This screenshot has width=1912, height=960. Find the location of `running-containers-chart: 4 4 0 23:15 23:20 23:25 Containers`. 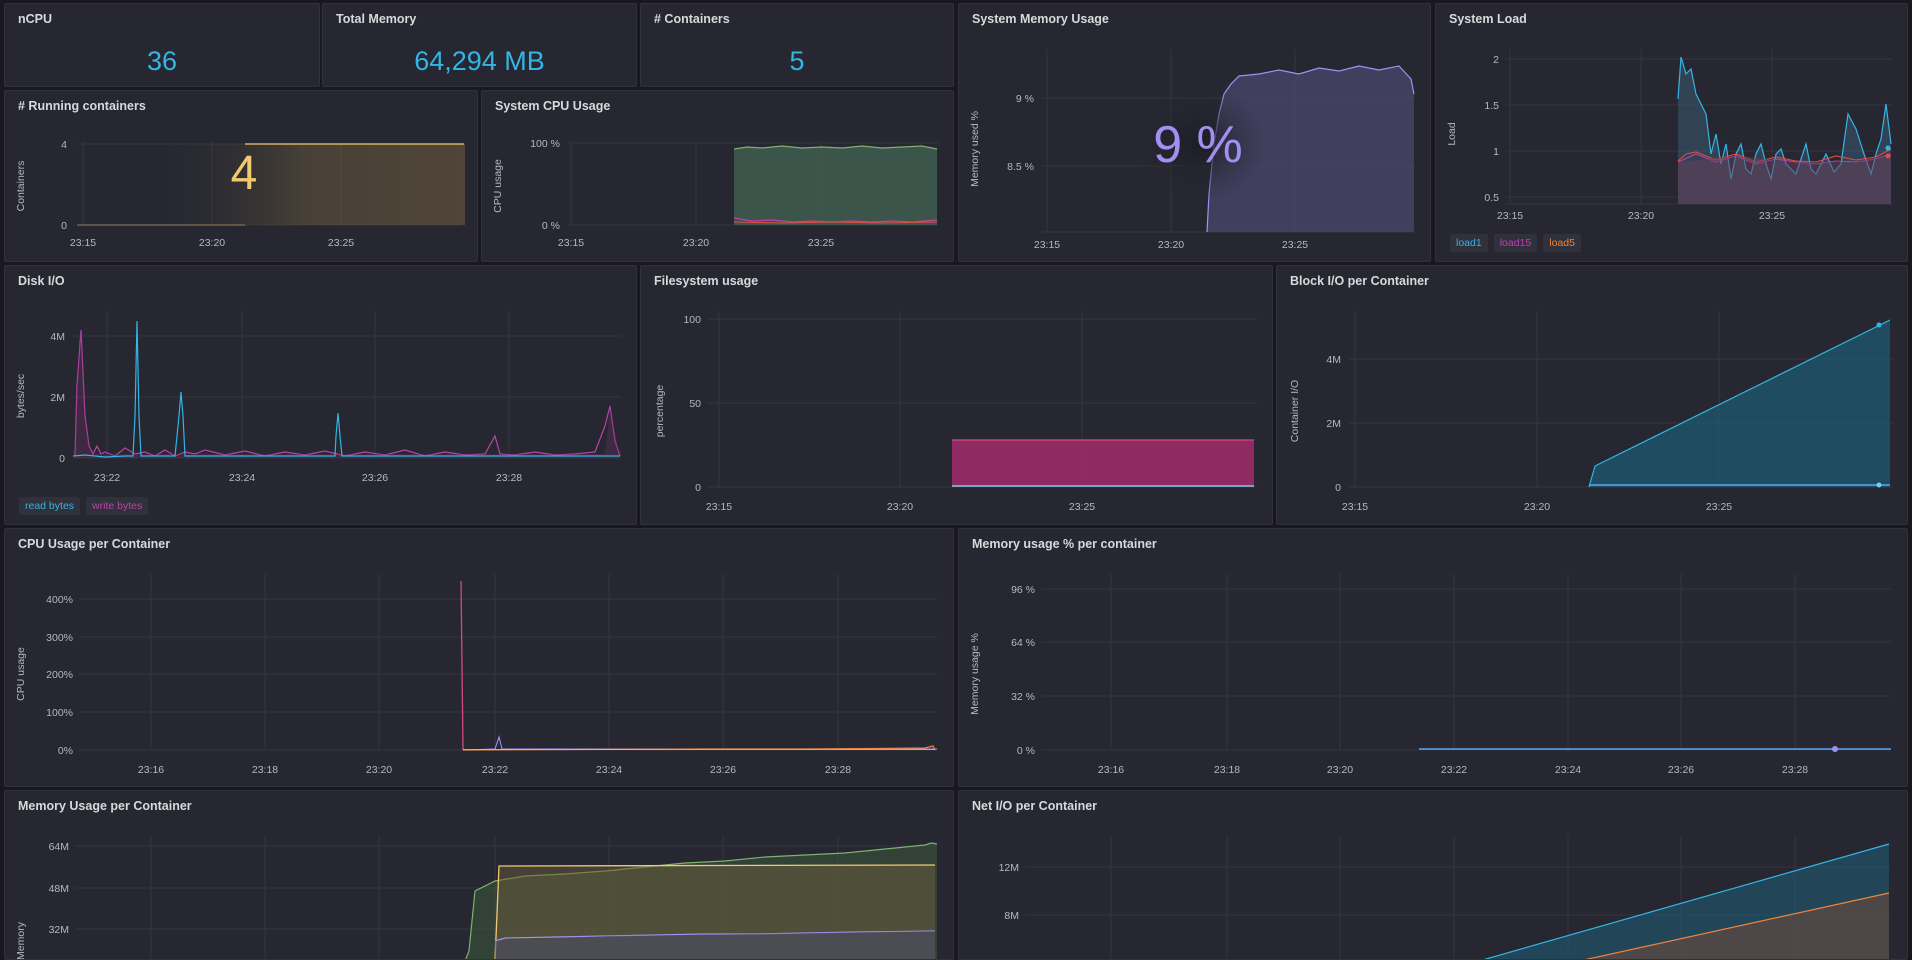

running-containers-chart: 4 4 0 23:15 23:20 23:25 Containers is located at coordinates (240, 194).